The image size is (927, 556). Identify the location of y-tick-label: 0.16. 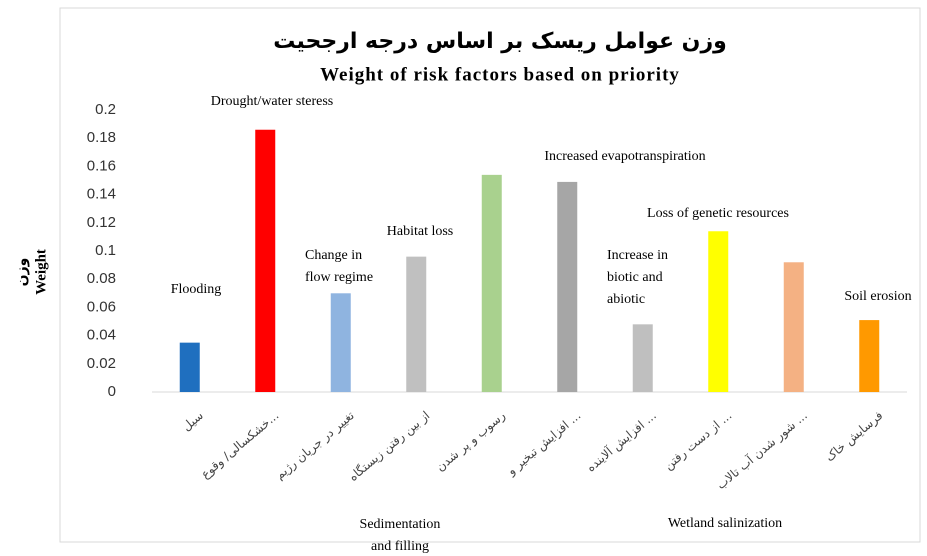
(101, 165).